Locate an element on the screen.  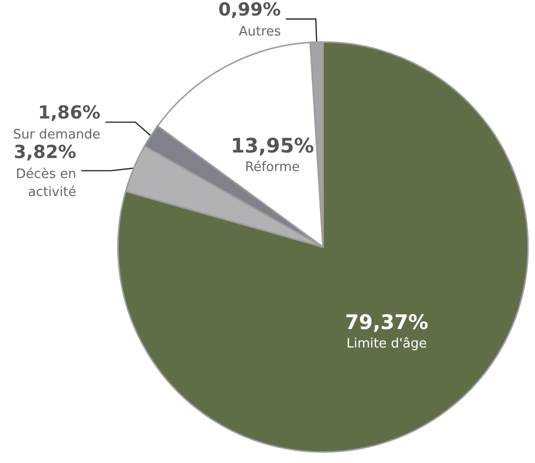
data-label: 0,99% is located at coordinates (249, 10).